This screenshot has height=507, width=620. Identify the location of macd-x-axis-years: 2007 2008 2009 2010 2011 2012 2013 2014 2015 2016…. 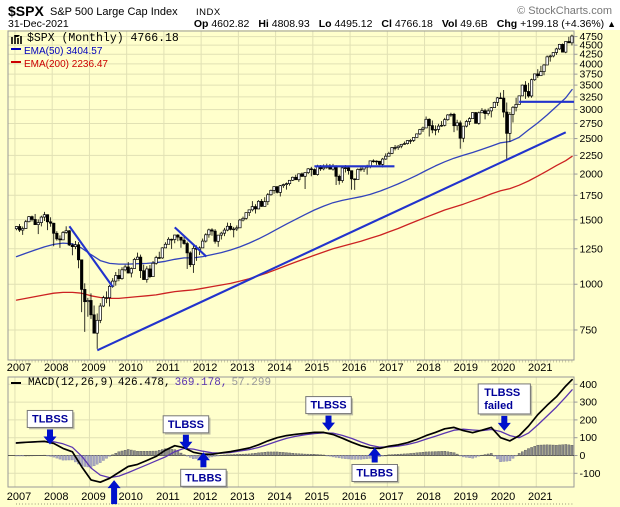
(280, 497).